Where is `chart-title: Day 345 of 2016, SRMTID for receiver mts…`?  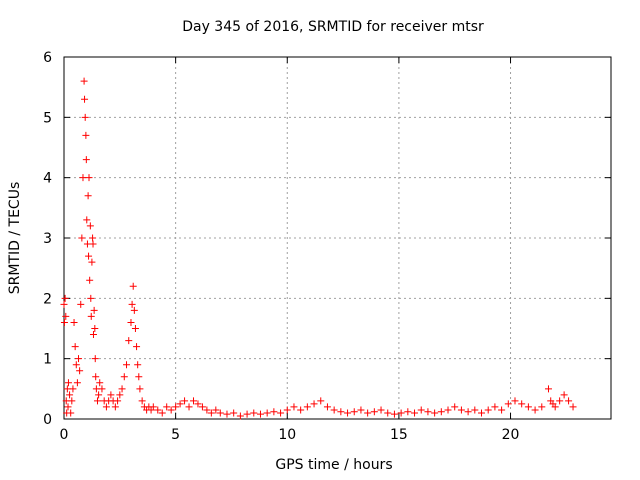 chart-title: Day 345 of 2016, SRMTID for receiver mts… is located at coordinates (333, 27).